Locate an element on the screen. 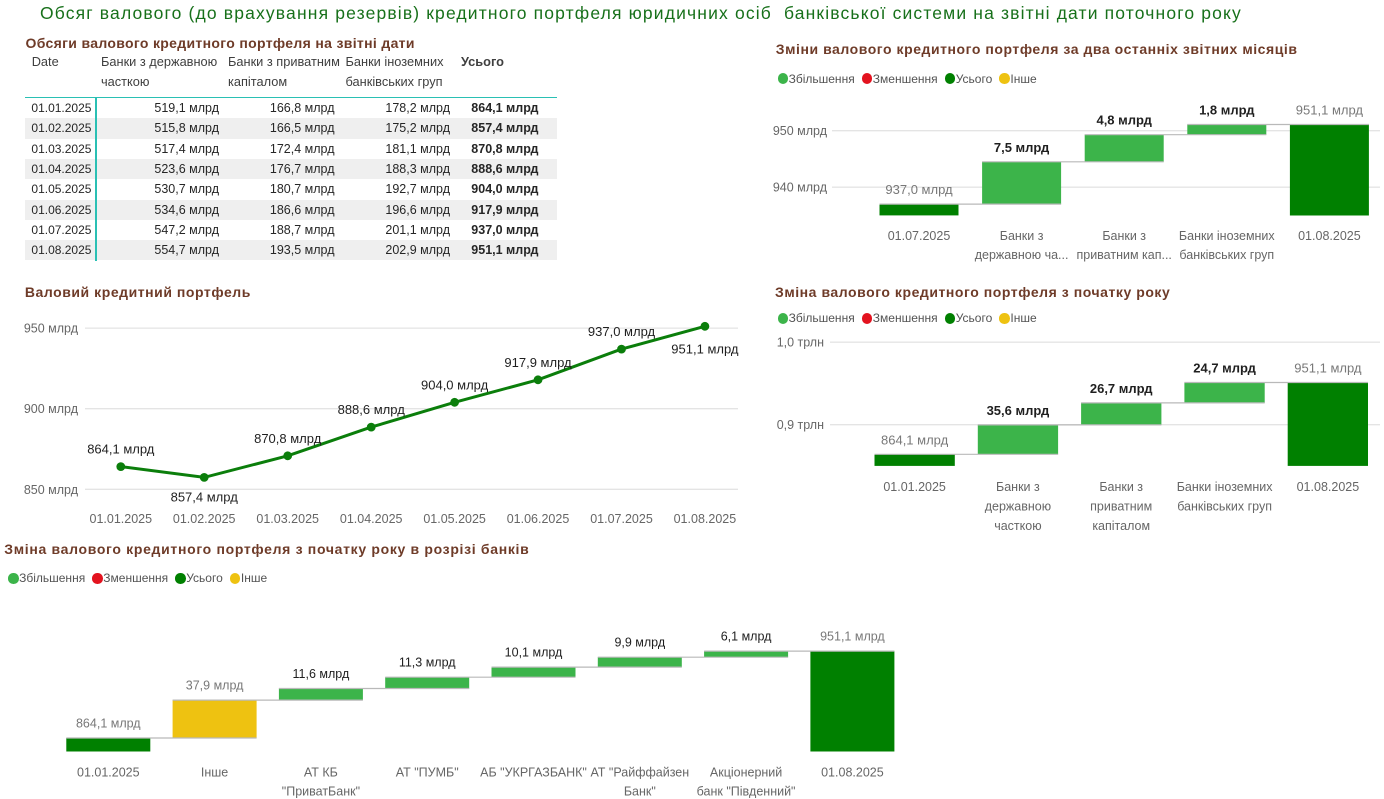  svg-text: 904,0 млрд is located at coordinates (455, 384).